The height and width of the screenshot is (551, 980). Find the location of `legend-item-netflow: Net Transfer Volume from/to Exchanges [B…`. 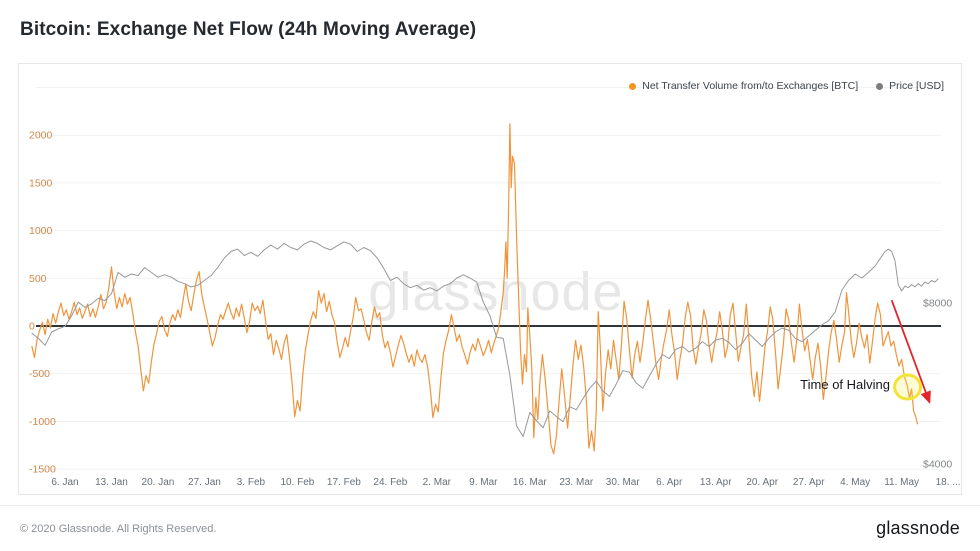

legend-item-netflow: Net Transfer Volume from/to Exchanges [B… is located at coordinates (743, 86).